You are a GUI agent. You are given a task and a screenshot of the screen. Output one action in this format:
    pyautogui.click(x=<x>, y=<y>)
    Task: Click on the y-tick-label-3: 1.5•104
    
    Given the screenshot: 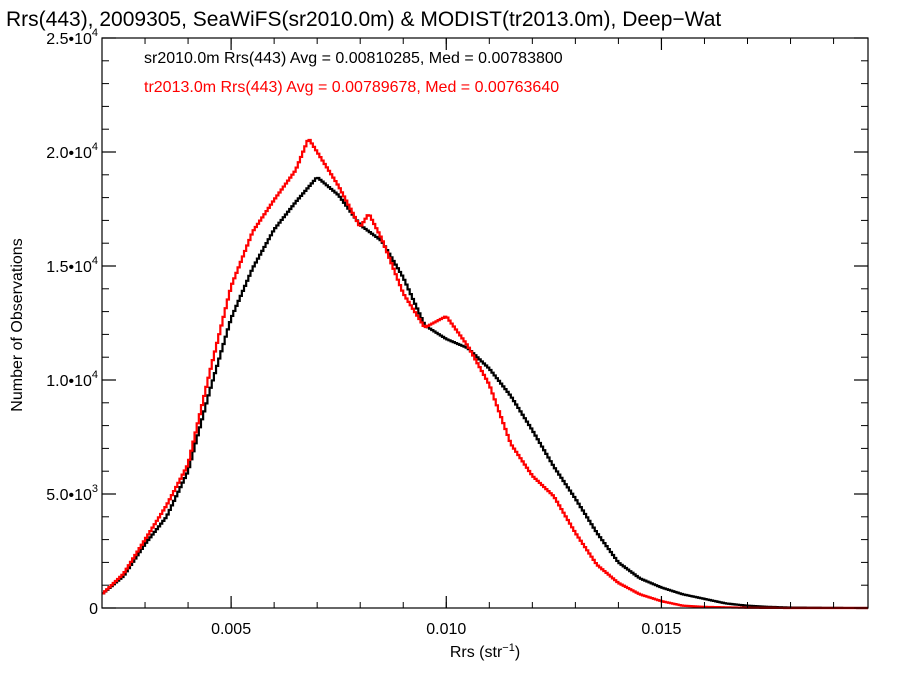 What is the action you would take?
    pyautogui.click(x=72, y=265)
    